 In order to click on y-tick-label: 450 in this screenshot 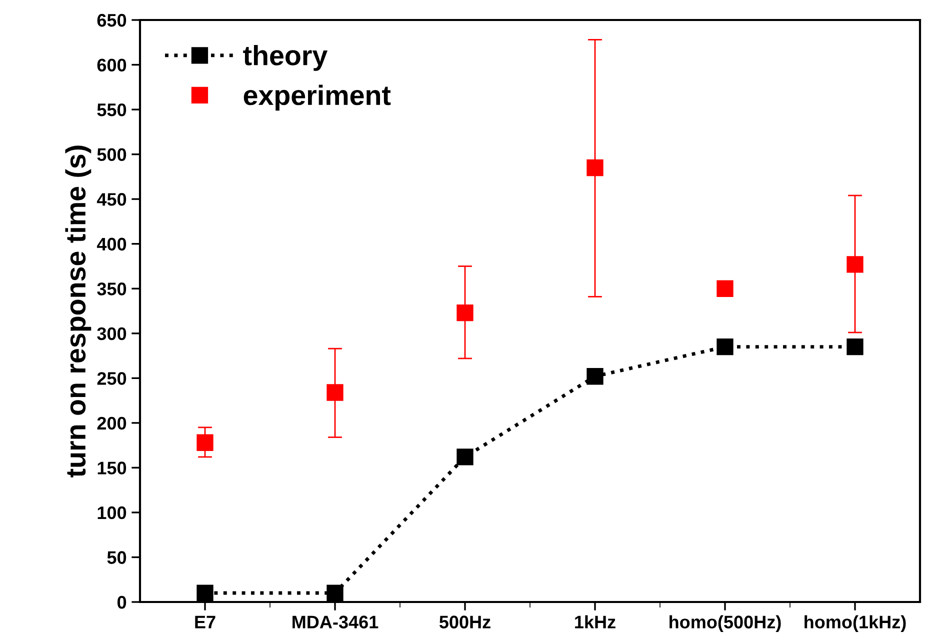, I will do `click(111, 199)`.